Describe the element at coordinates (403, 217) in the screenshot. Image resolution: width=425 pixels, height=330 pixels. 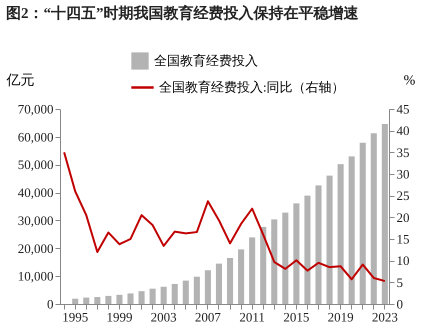
I see `y2-tick-label: 20` at that location.